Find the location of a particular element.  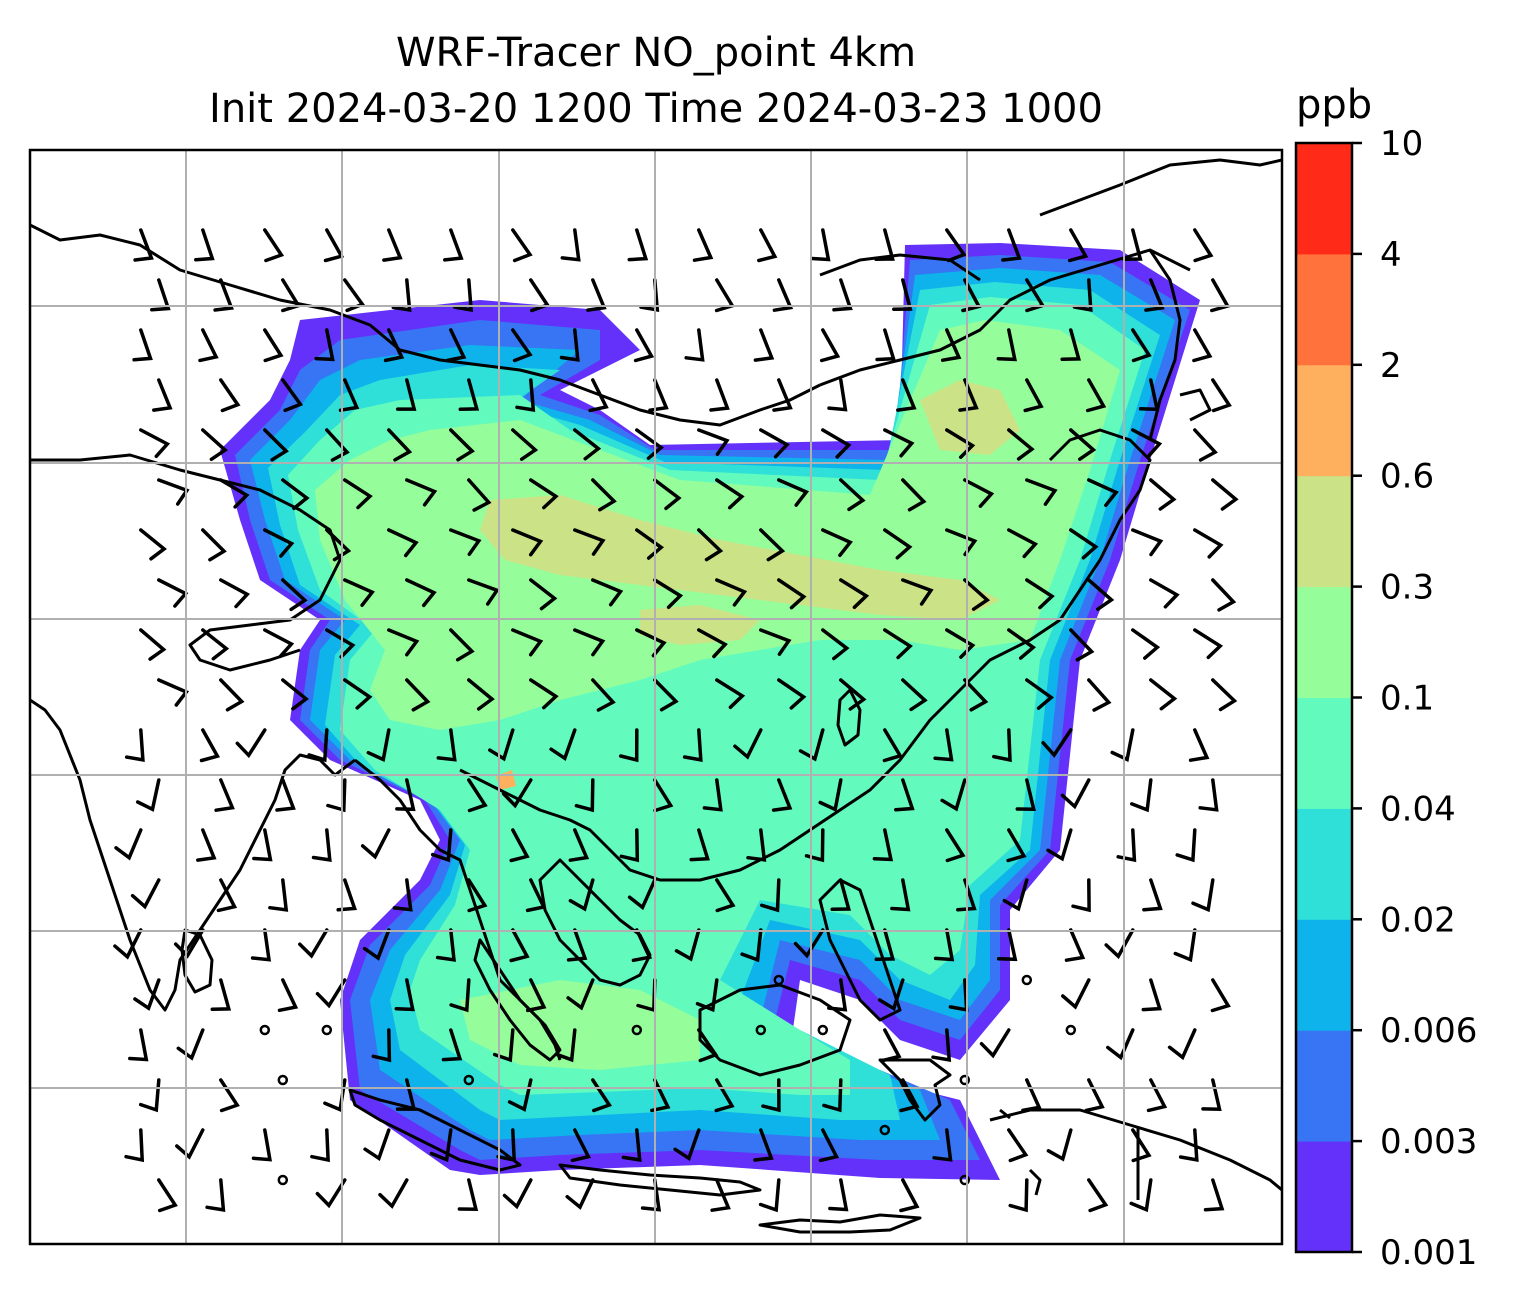

colorbar: 0.001 0.003 0.006 0.02 0.04 0.1 0.3 0.6 2 4 10 is located at coordinates (1385, 698).